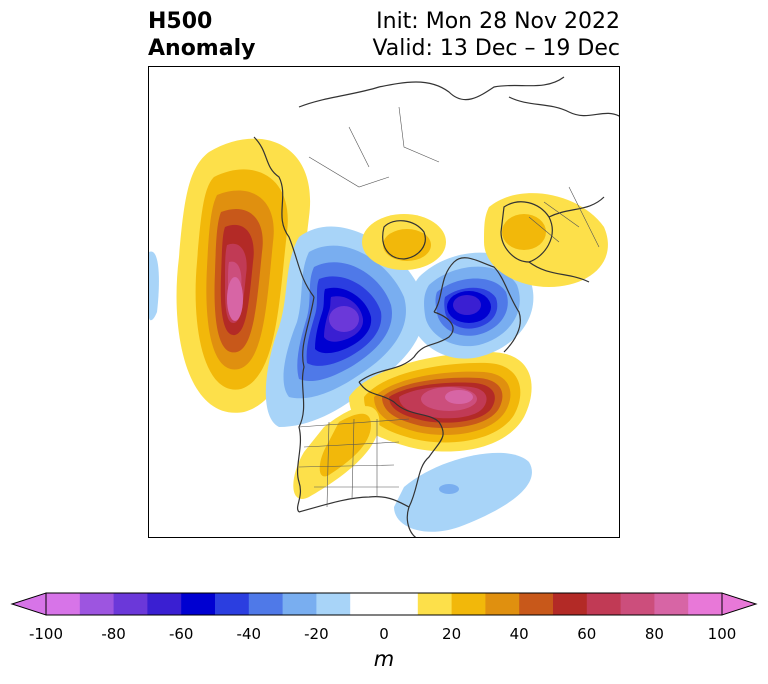 The height and width of the screenshot is (684, 768). Describe the element at coordinates (722, 634) in the screenshot. I see `colorbar-tick-label: 100` at that location.